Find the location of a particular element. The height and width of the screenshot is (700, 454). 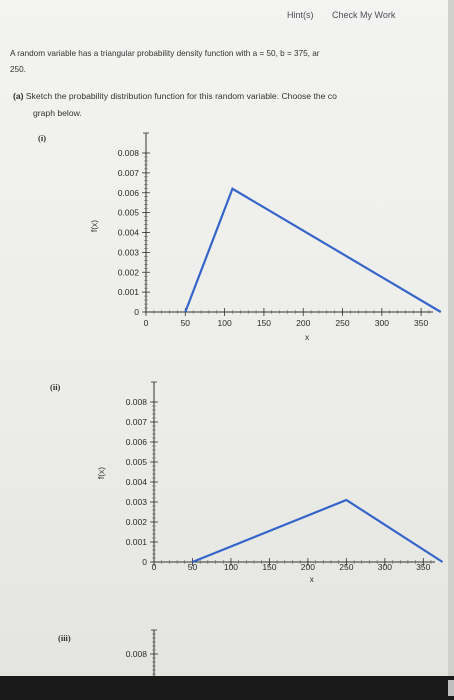

option-i-label: (i) is located at coordinates (42, 138).